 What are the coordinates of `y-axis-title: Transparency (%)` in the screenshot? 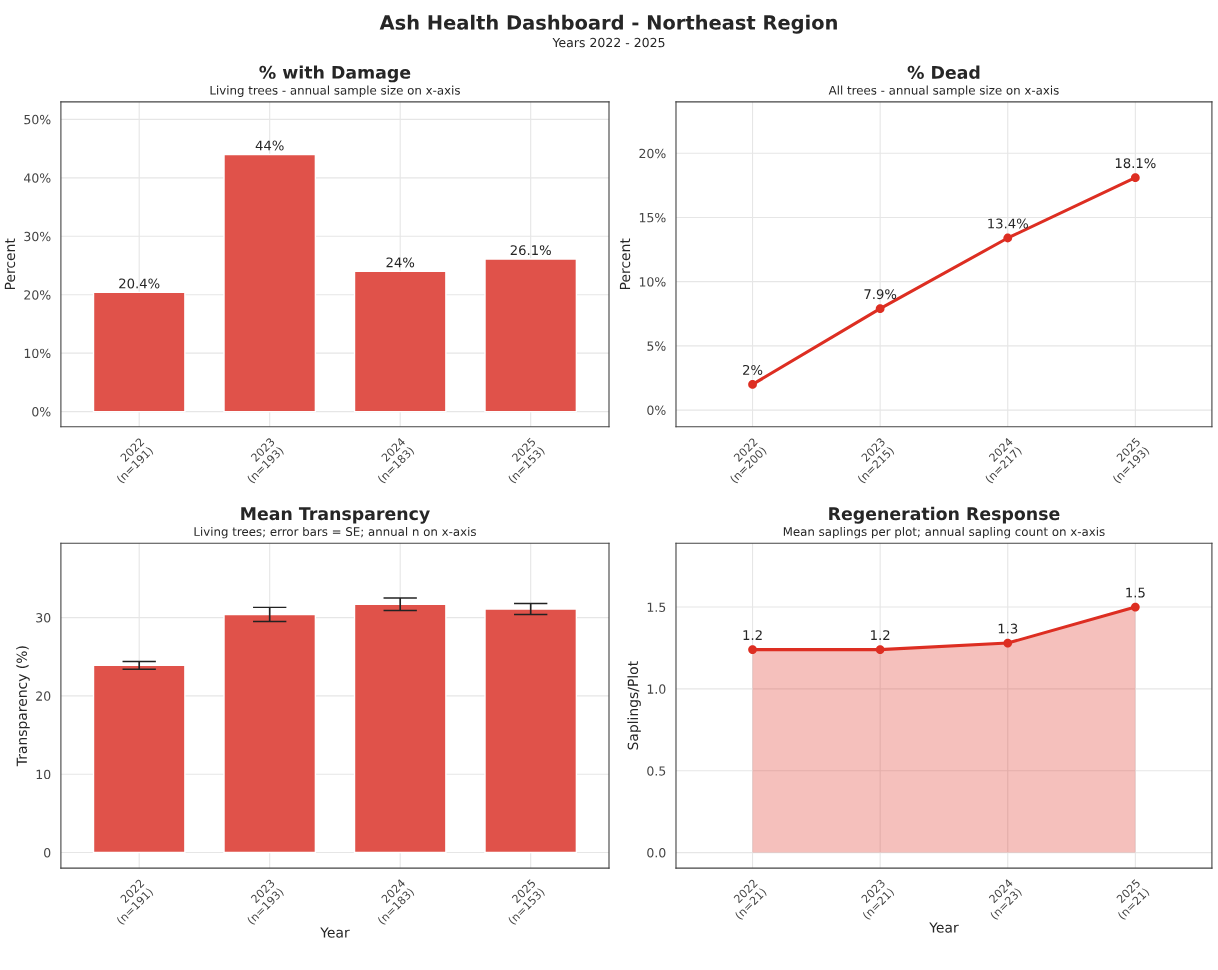 It's located at (23, 706).